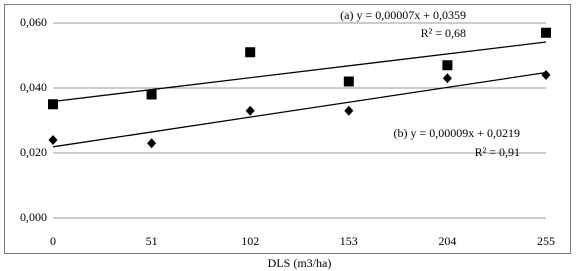  What do you see at coordinates (33, 22) in the screenshot?
I see `y-tick-label: 0,060` at bounding box center [33, 22].